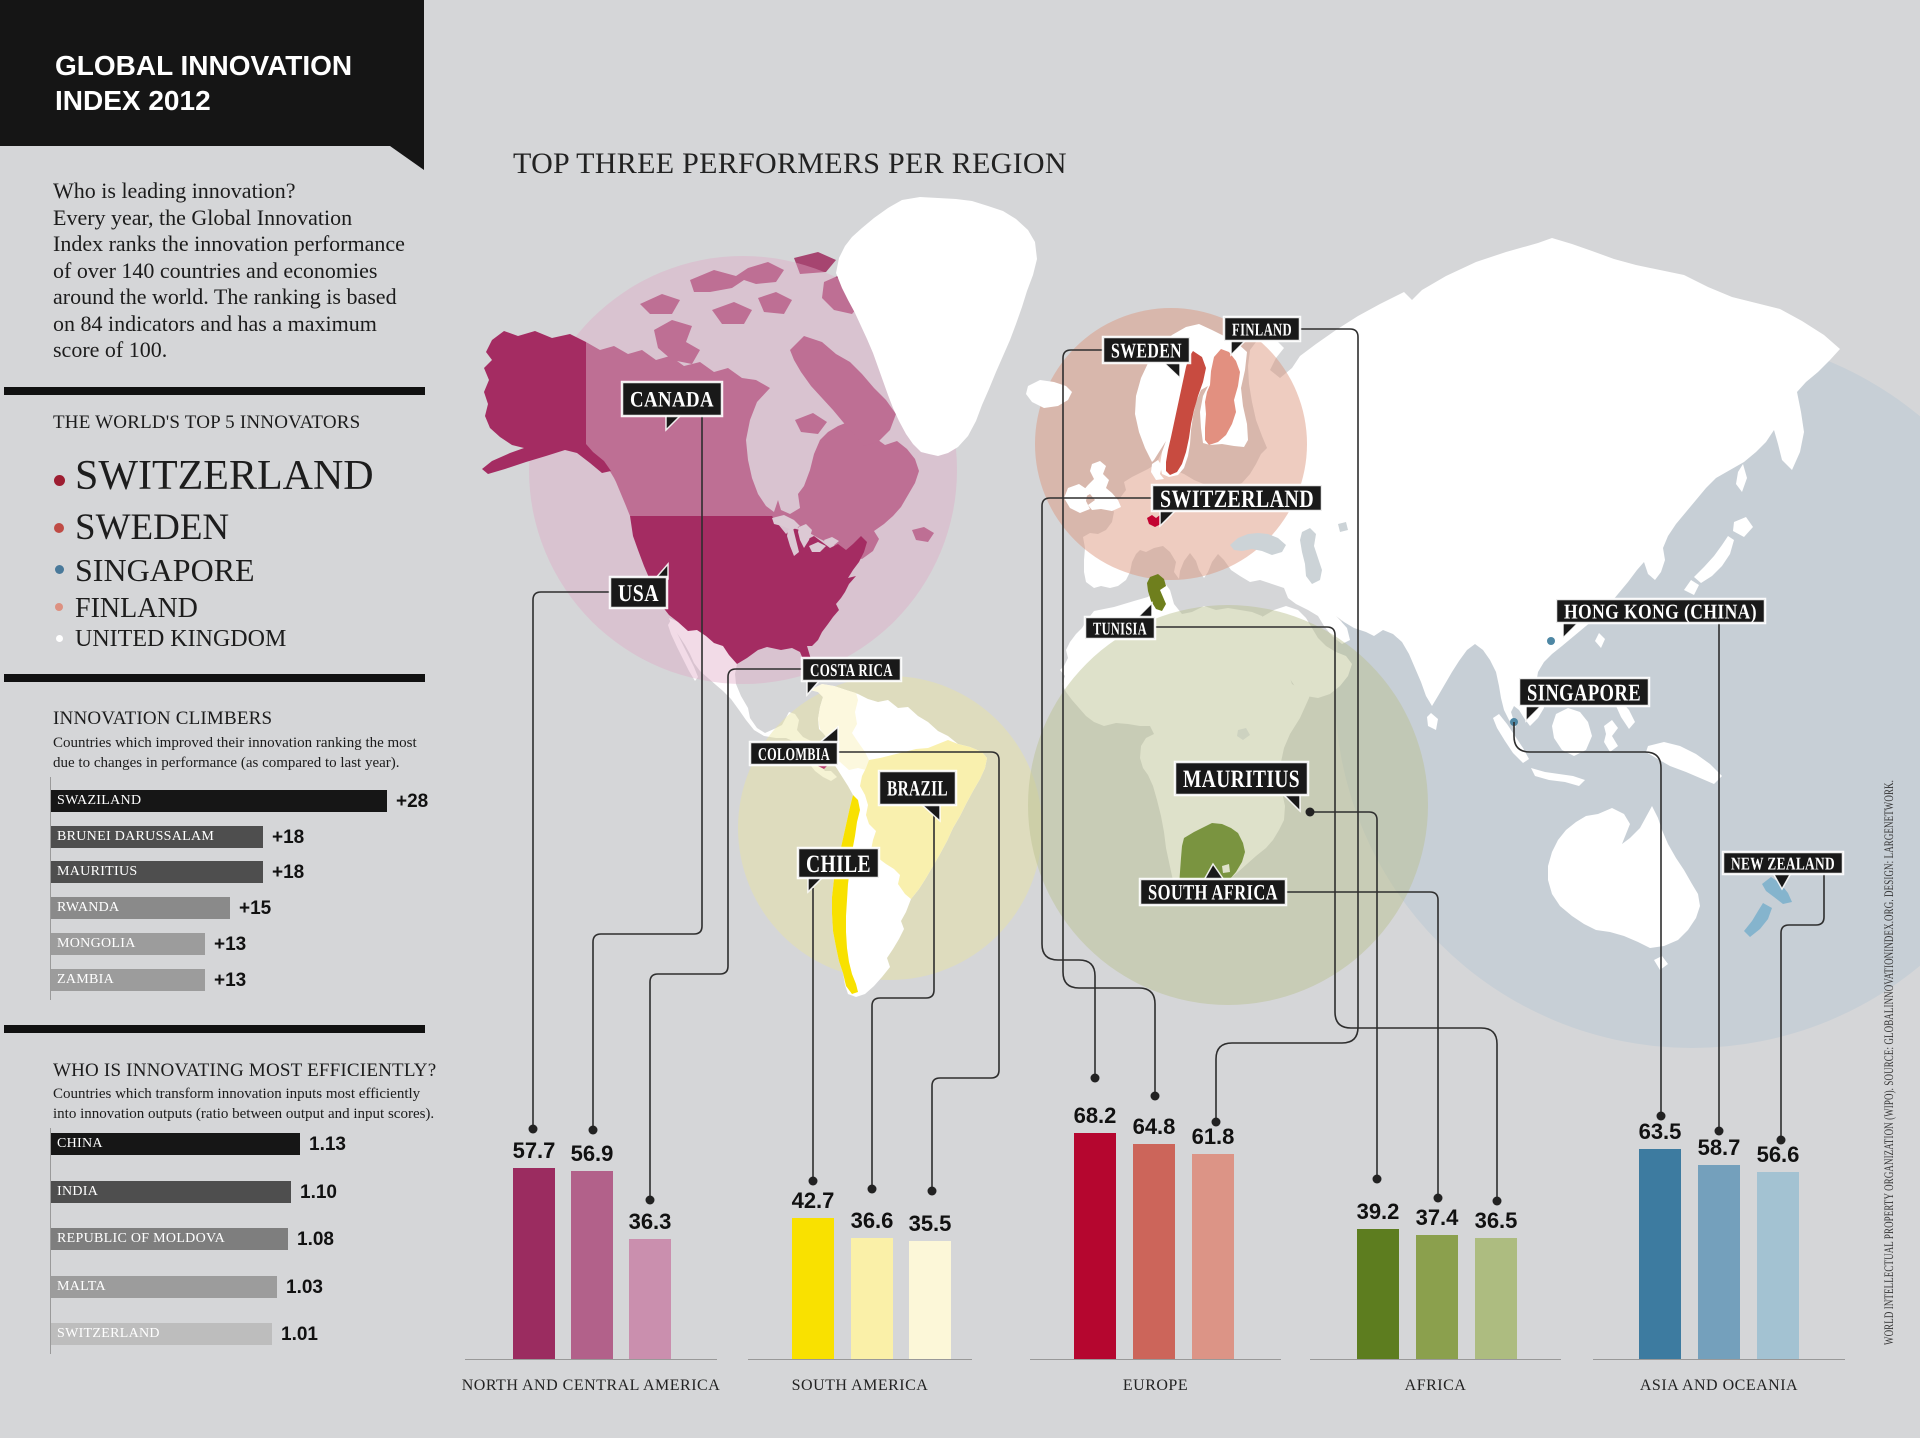 The width and height of the screenshot is (1920, 1438). I want to click on svg-text: SWEDEN, so click(1146, 350).